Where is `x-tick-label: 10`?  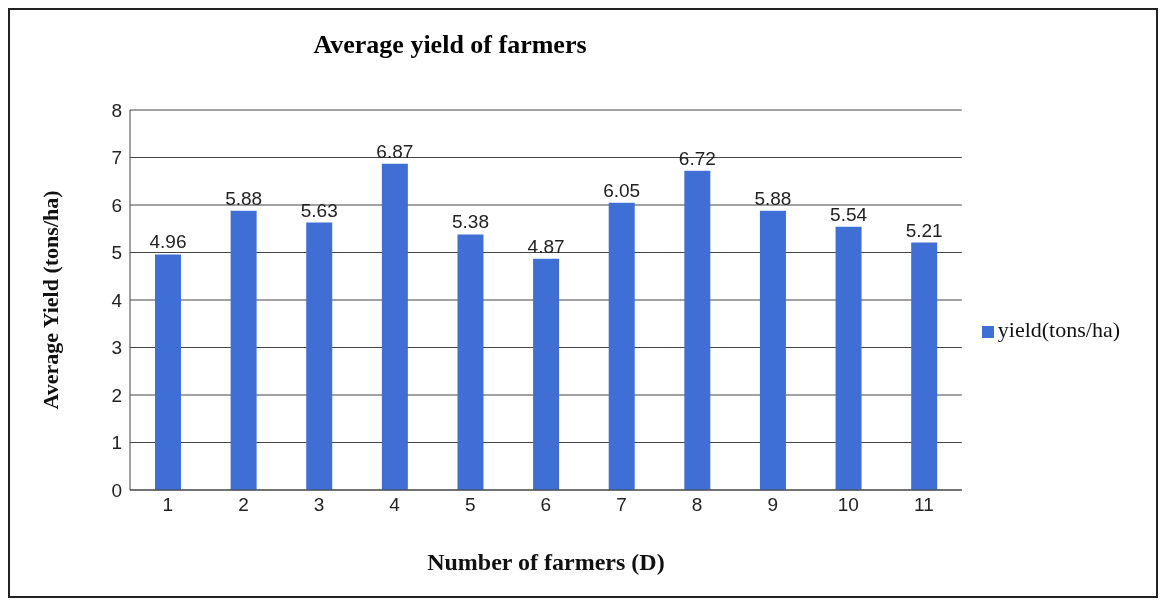 x-tick-label: 10 is located at coordinates (848, 505).